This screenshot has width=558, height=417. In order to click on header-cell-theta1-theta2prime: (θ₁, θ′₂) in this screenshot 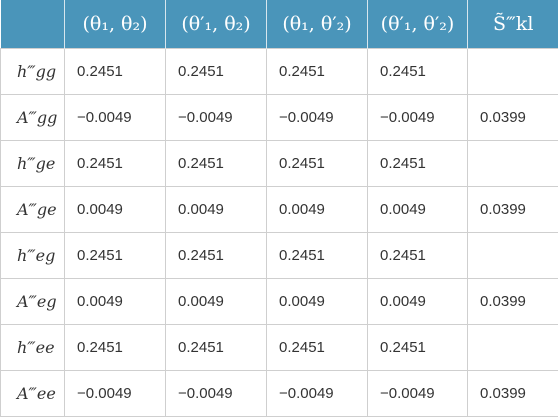, I will do `click(317, 24)`.